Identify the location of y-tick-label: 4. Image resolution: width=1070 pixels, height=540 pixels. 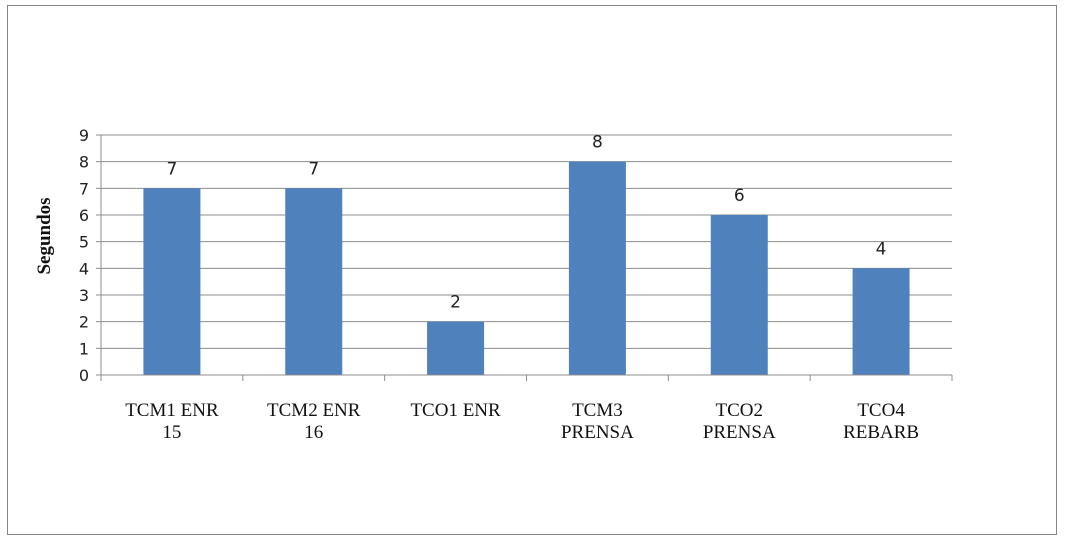
(84, 268).